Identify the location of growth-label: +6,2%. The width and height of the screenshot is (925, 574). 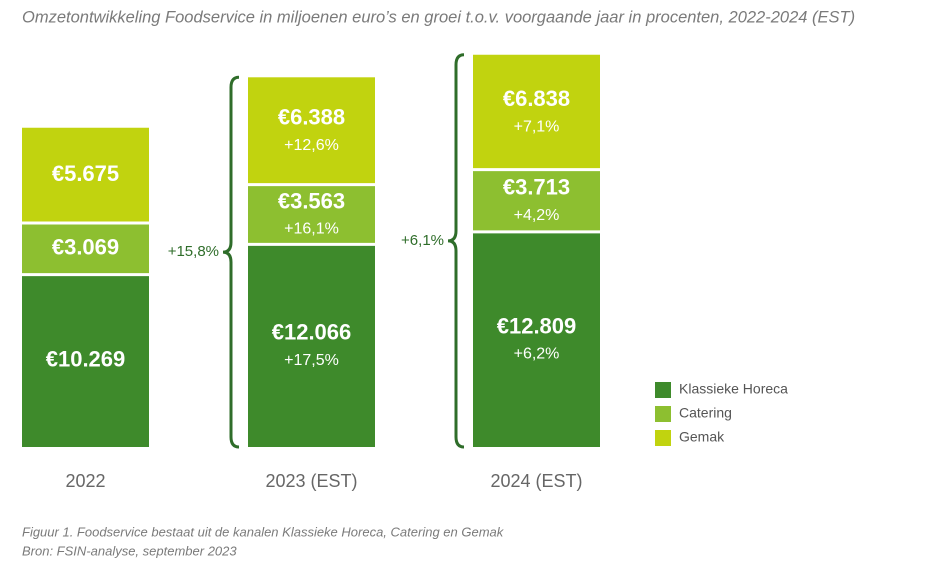
(537, 354).